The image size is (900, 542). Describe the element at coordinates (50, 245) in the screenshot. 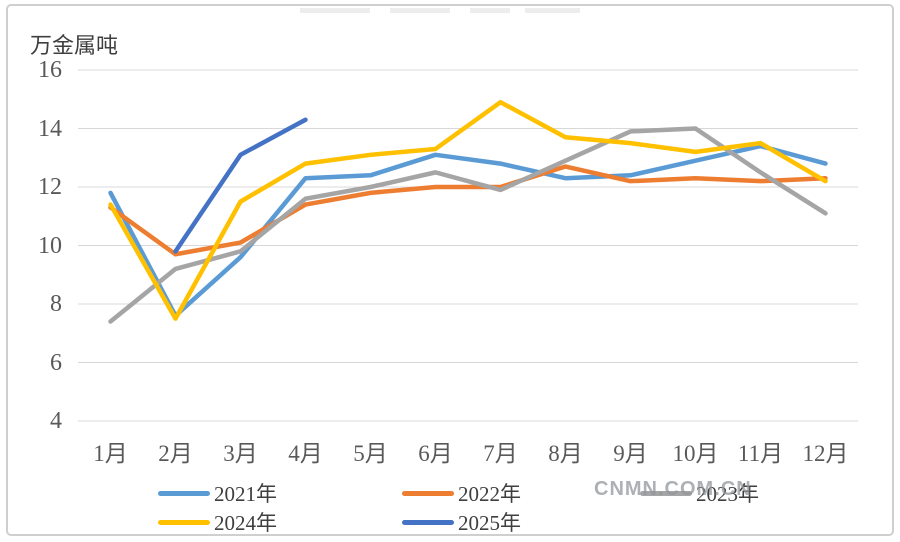

I see `y-tick-label: 10` at that location.